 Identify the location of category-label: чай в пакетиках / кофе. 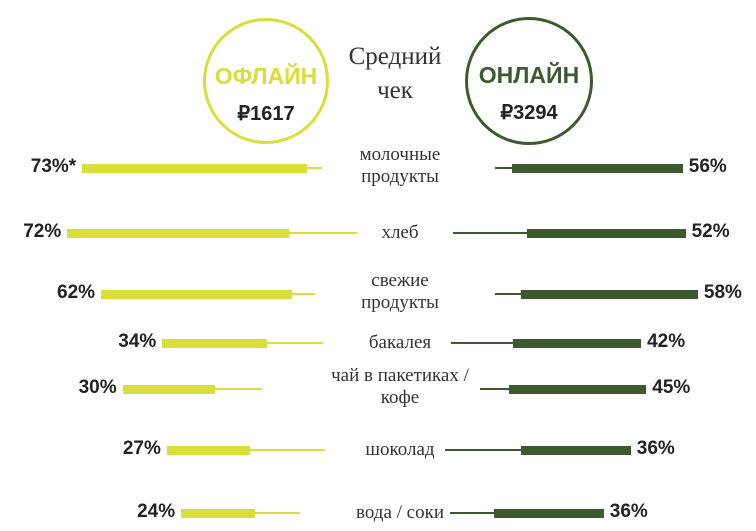
(400, 387).